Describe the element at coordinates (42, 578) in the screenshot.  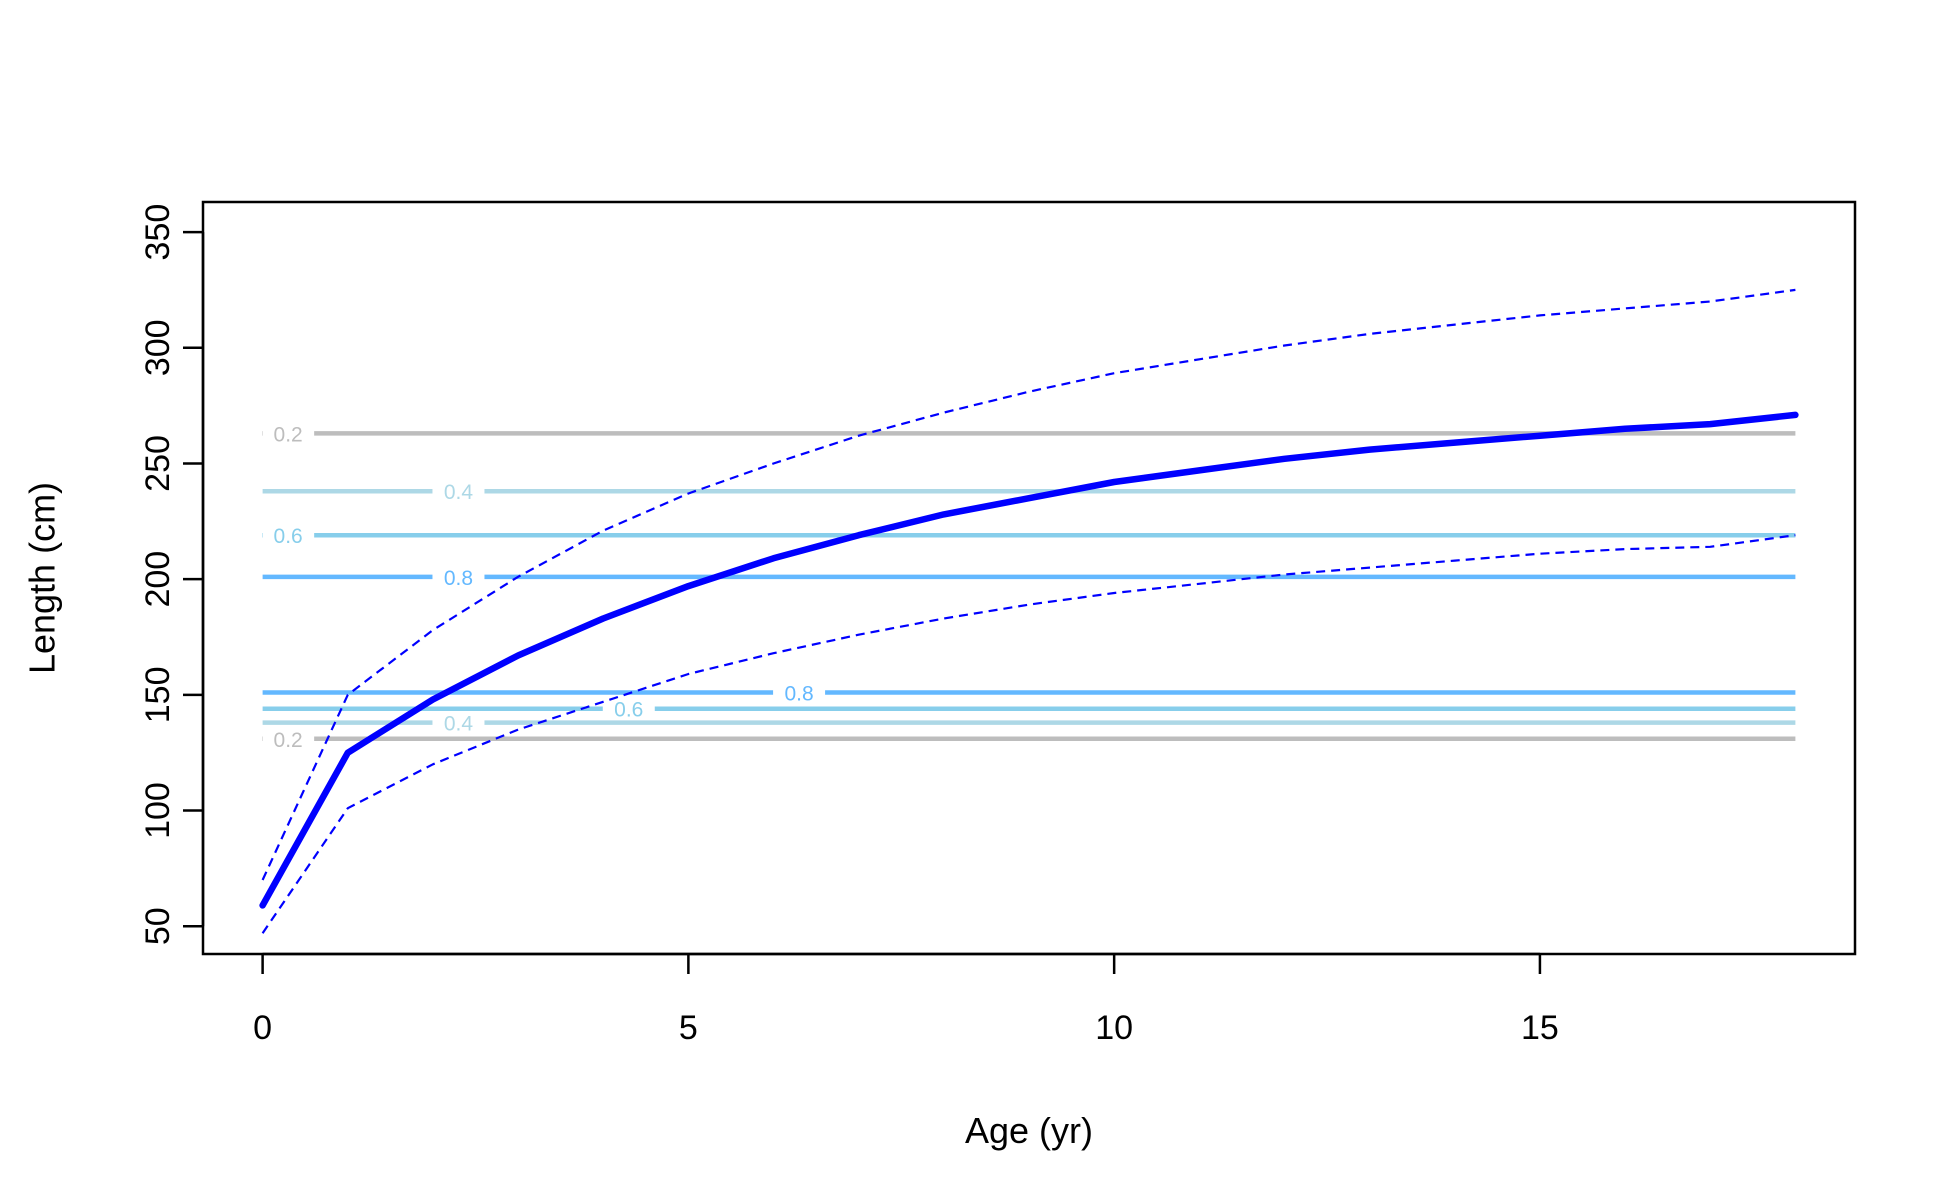
I see `y-axis-title: Length (cm)` at that location.